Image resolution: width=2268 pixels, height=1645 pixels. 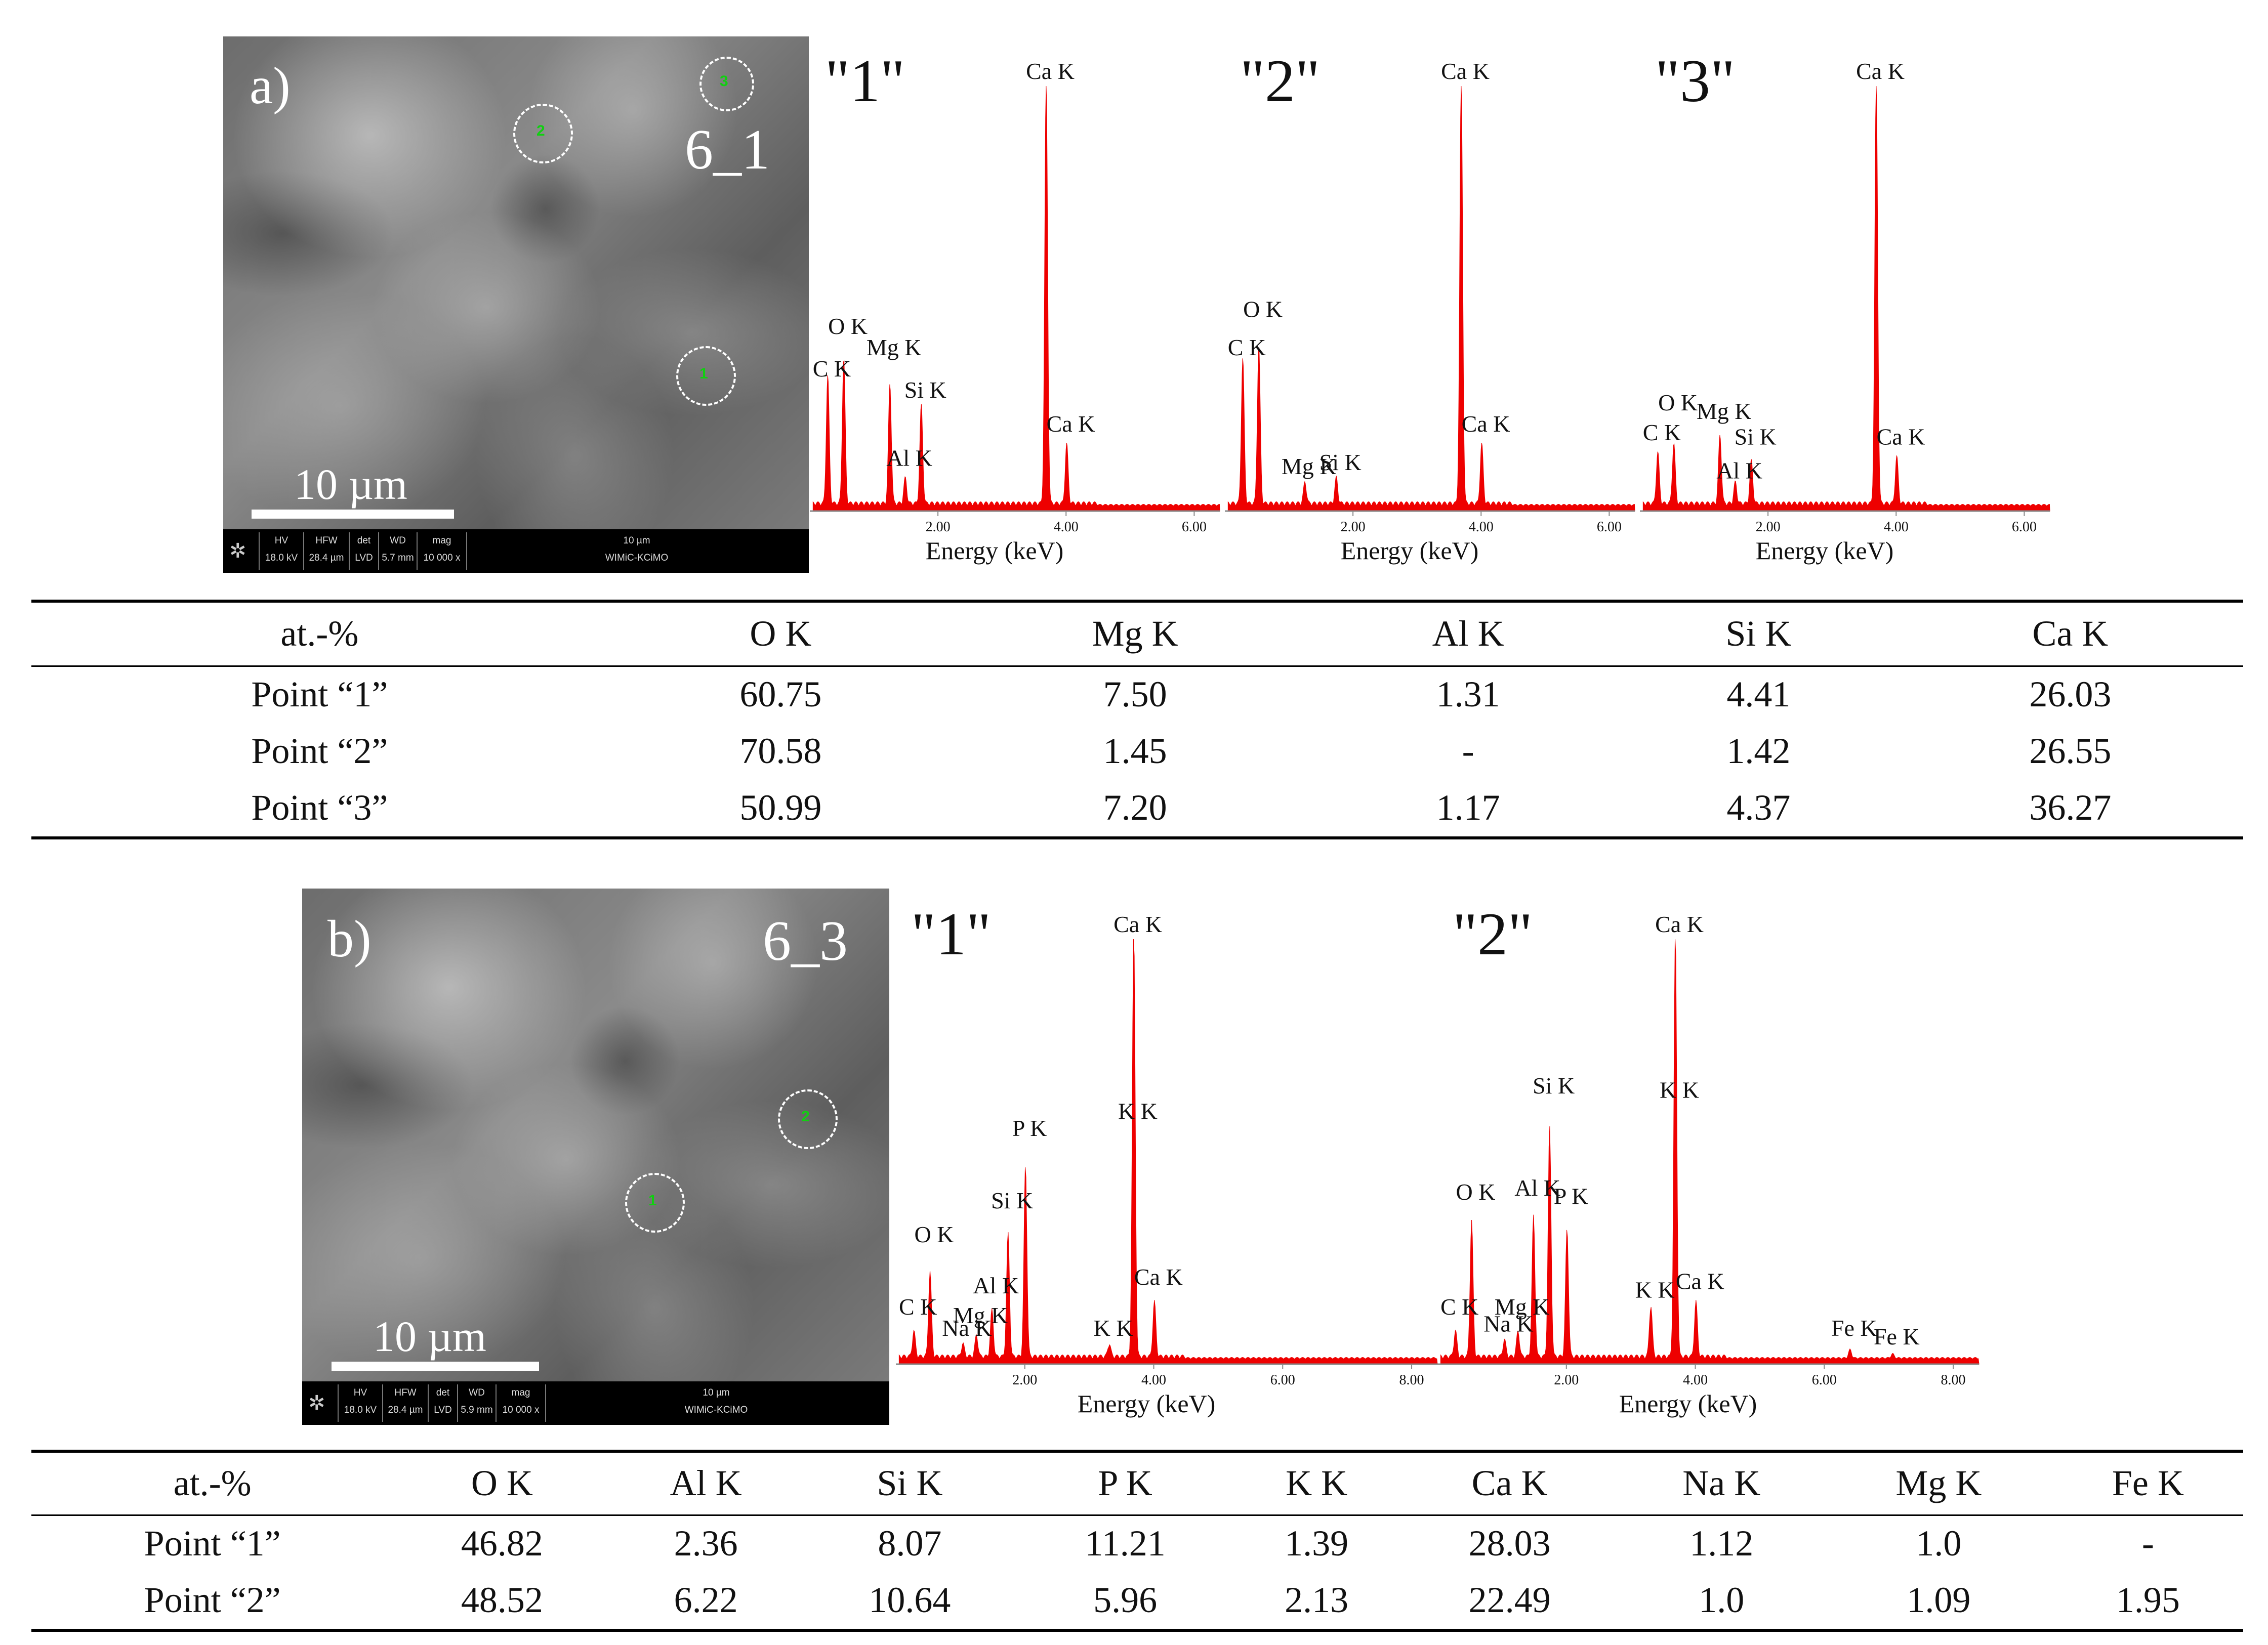 I want to click on info-value: 5.7 mm, so click(x=398, y=558).